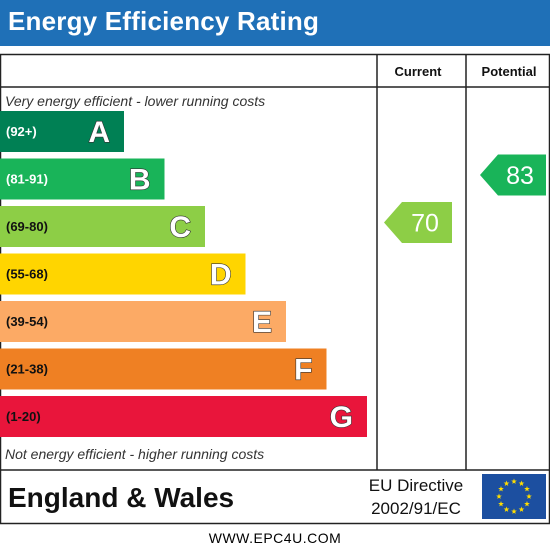 This screenshot has height=550, width=550. Describe the element at coordinates (520, 176) in the screenshot. I see `potential-rating-value: 83` at that location.